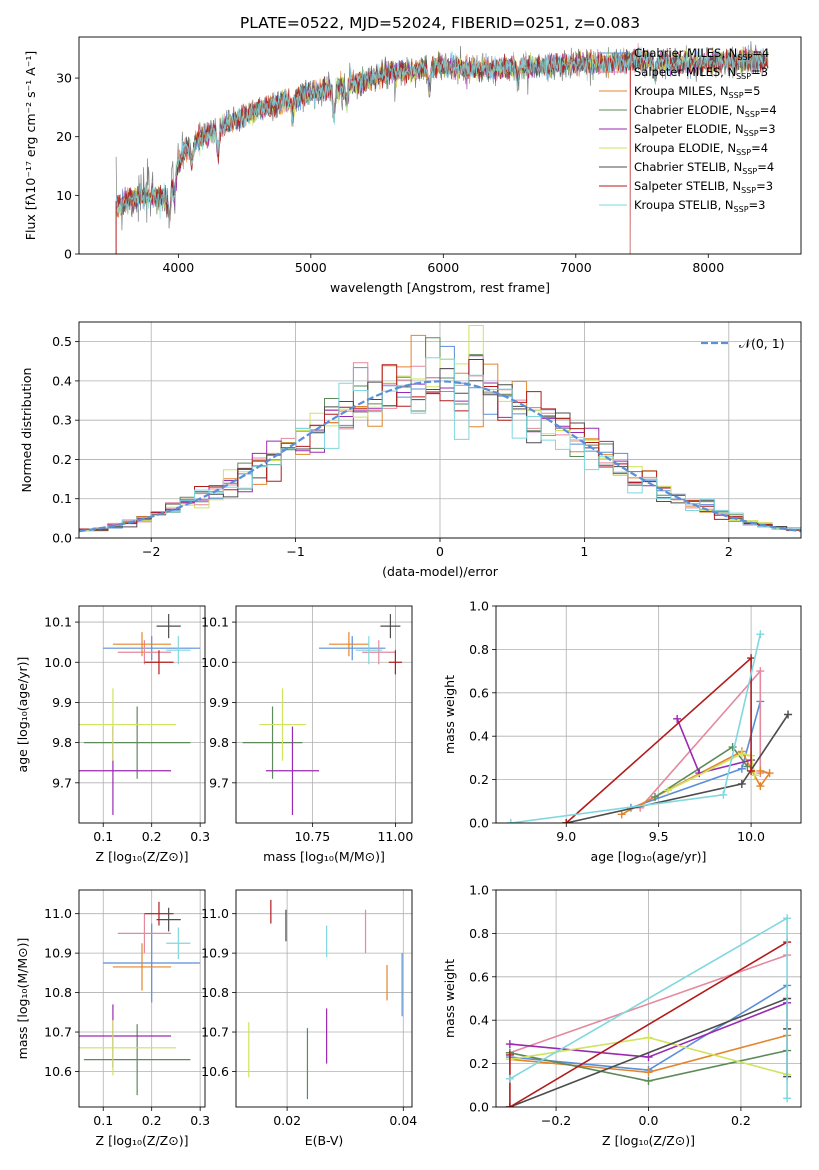  What do you see at coordinates (142, 1140) in the screenshot?
I see `x-axis-label: Z [log₁₀(Z/Z⊙)]` at bounding box center [142, 1140].